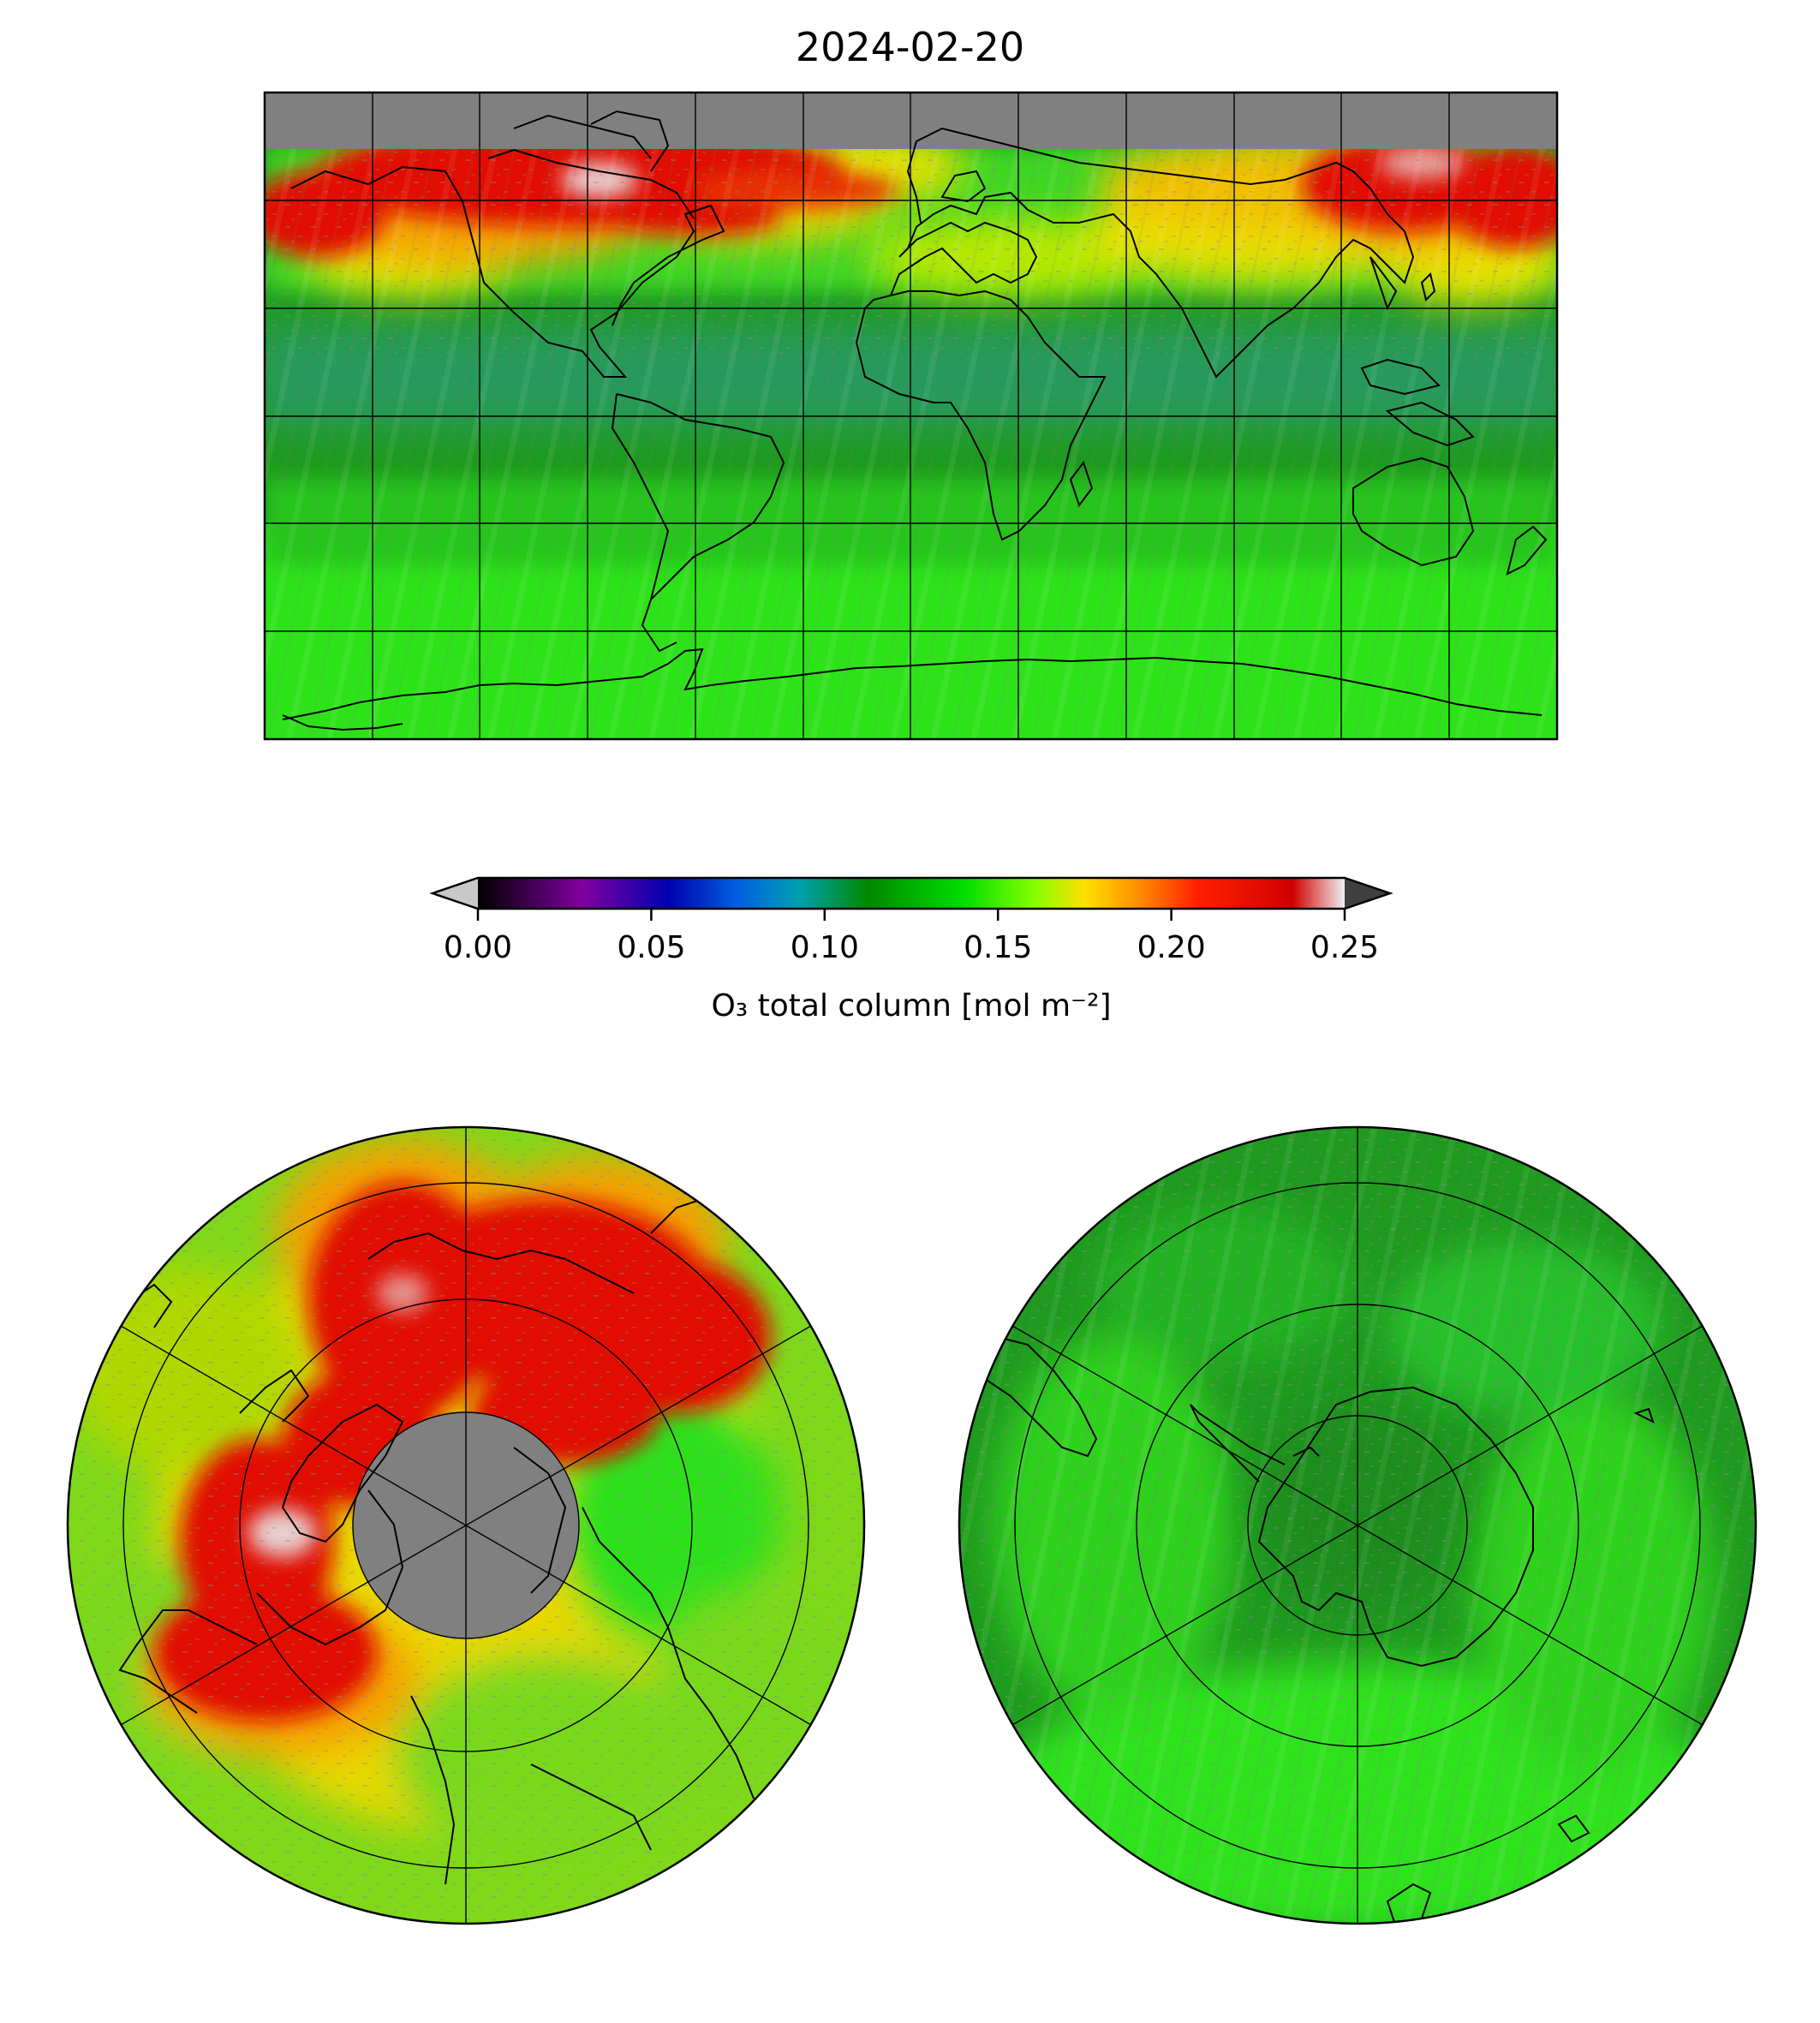 The width and height of the screenshot is (1820, 2023). Describe the element at coordinates (651, 947) in the screenshot. I see `colorbar-tick-label: 0.05` at that location.